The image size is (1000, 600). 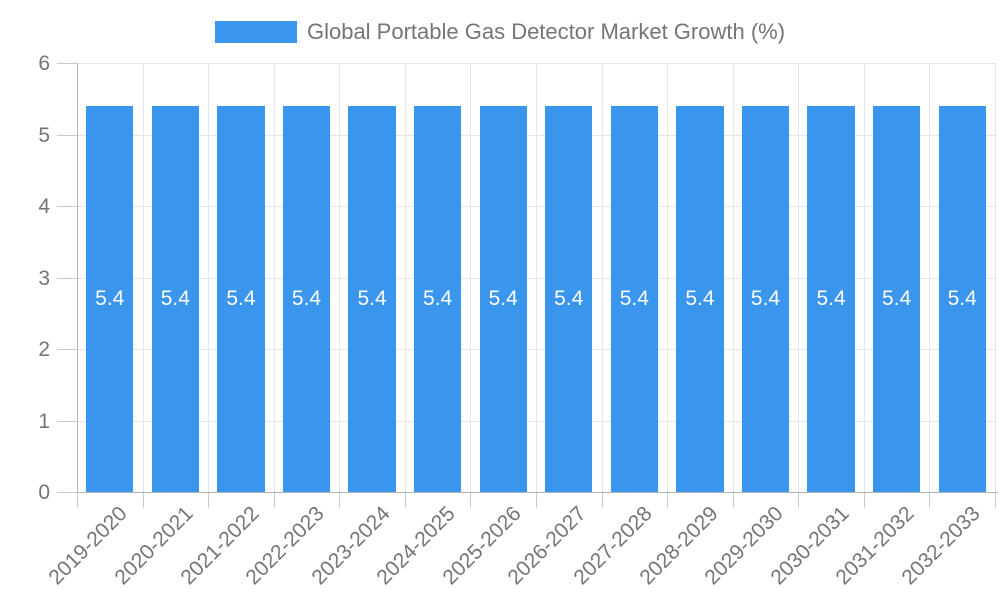 I want to click on y-tick-label: 3, so click(x=44, y=278).